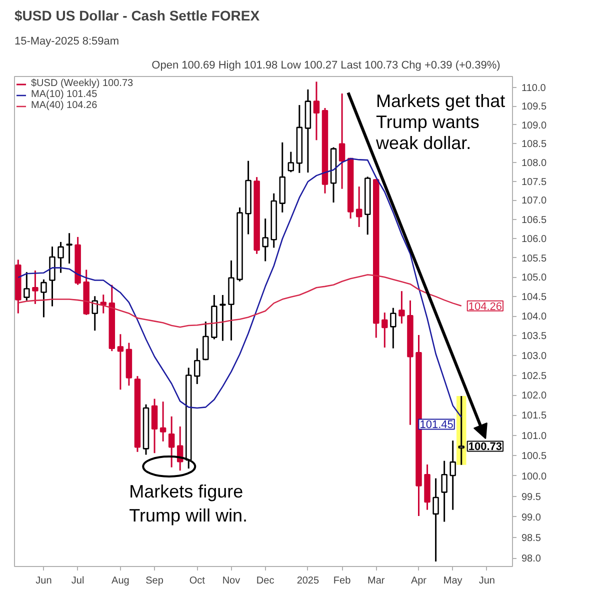 This screenshot has height=600, width=600. What do you see at coordinates (534, 220) in the screenshot?
I see `y-tick-label: 106.5` at bounding box center [534, 220].